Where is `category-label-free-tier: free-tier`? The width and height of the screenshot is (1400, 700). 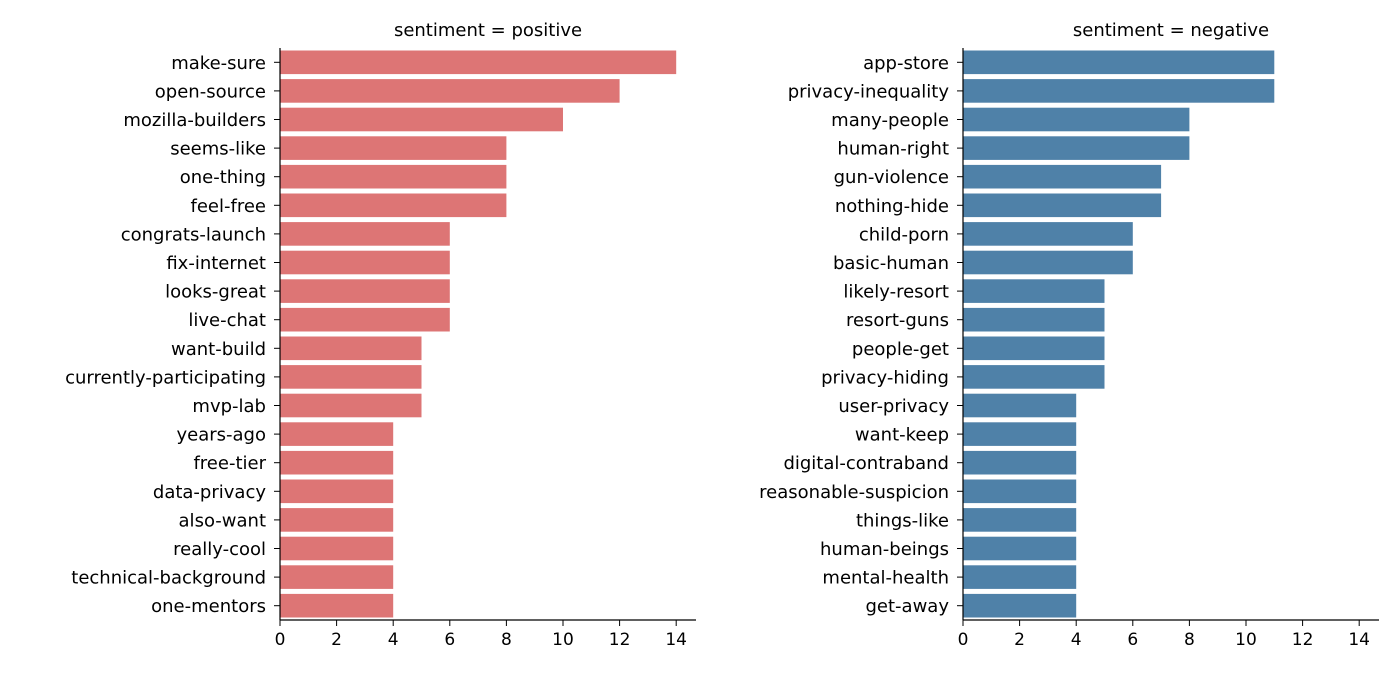 category-label-free-tier: free-tier is located at coordinates (229, 463).